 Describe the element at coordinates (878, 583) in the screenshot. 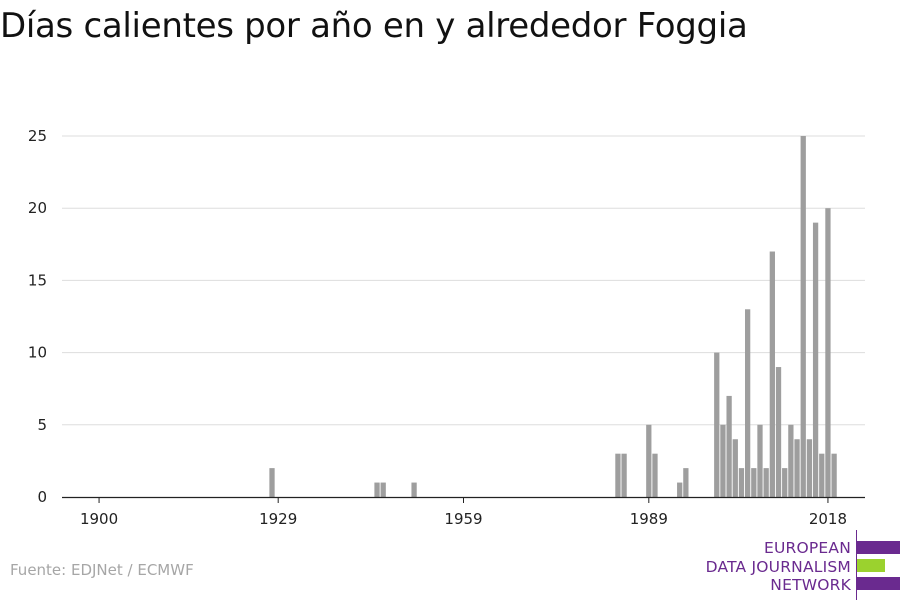

I see `logo-bar-purple-bottom` at that location.